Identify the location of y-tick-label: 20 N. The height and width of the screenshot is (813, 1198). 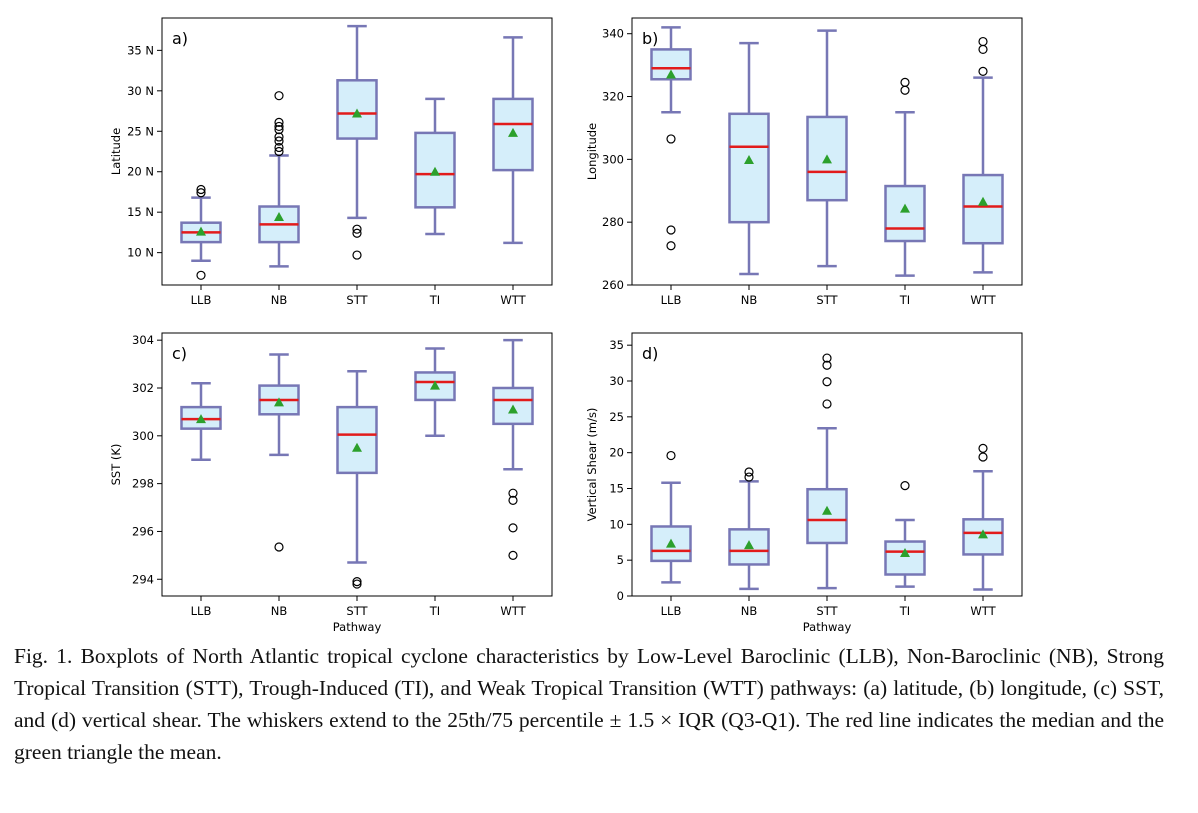
(140, 172).